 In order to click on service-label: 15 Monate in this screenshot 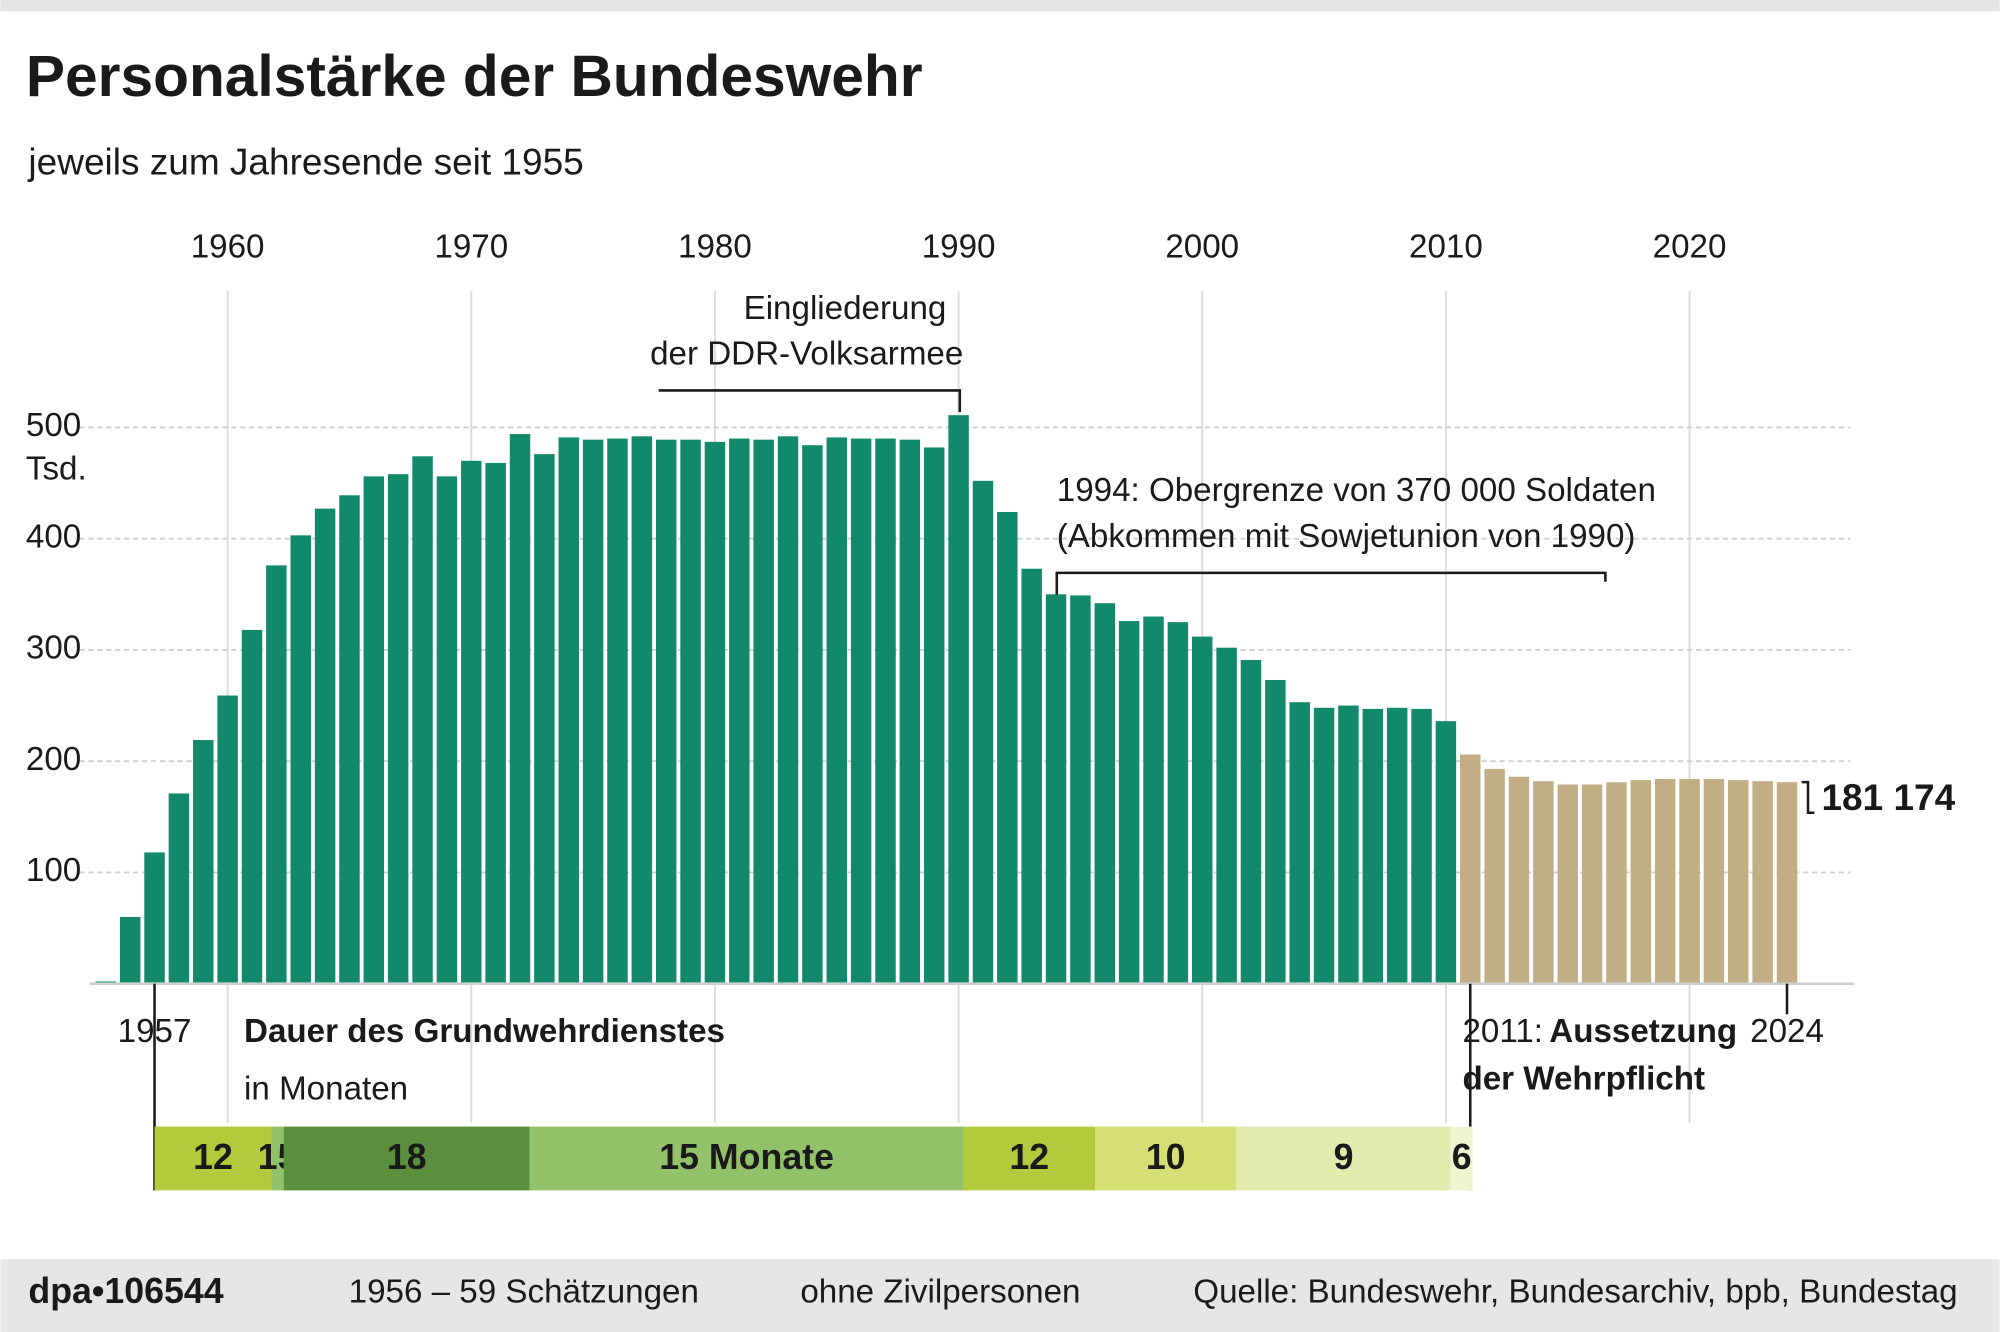, I will do `click(746, 1157)`.